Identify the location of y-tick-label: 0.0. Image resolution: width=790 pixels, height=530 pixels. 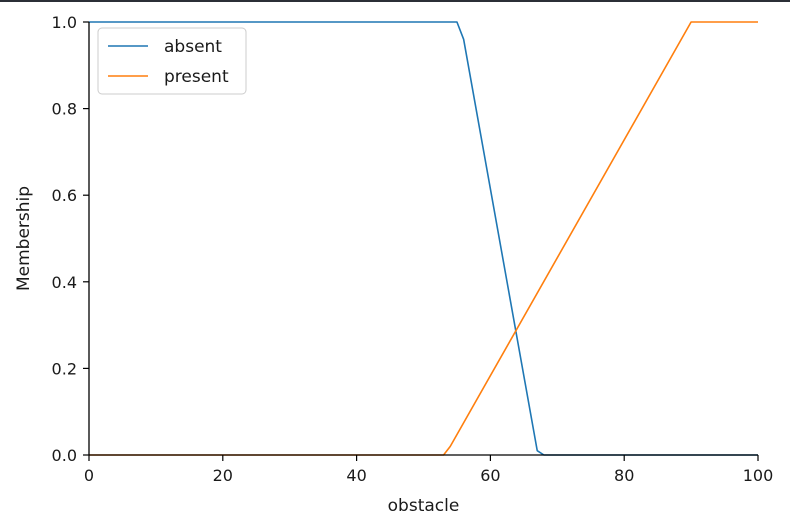
(64, 455).